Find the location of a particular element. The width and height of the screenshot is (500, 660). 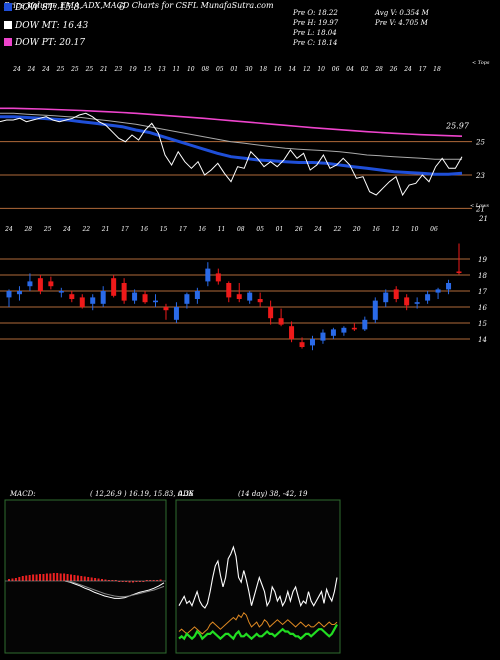

date-label-top: 14 is located at coordinates (292, 69).